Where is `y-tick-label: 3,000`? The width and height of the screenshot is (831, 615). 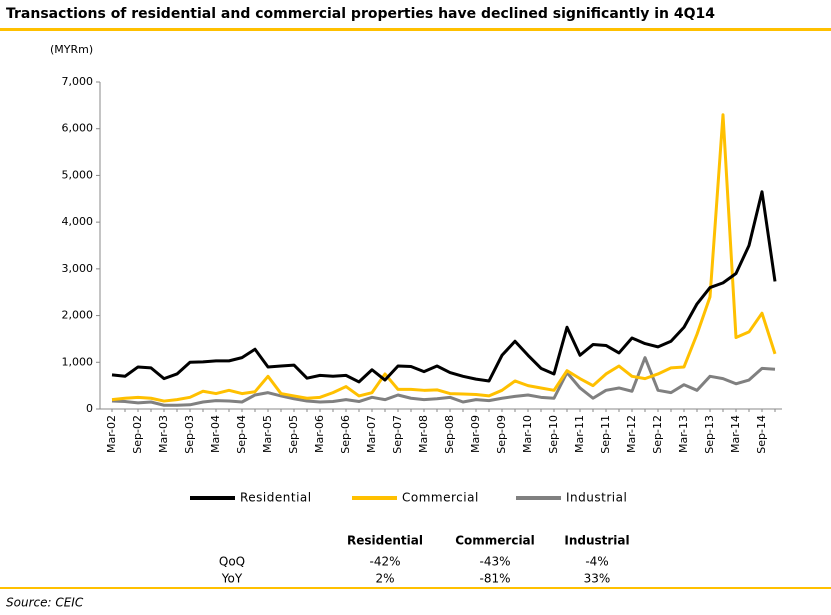
y-tick-label: 3,000 is located at coordinates (78, 268).